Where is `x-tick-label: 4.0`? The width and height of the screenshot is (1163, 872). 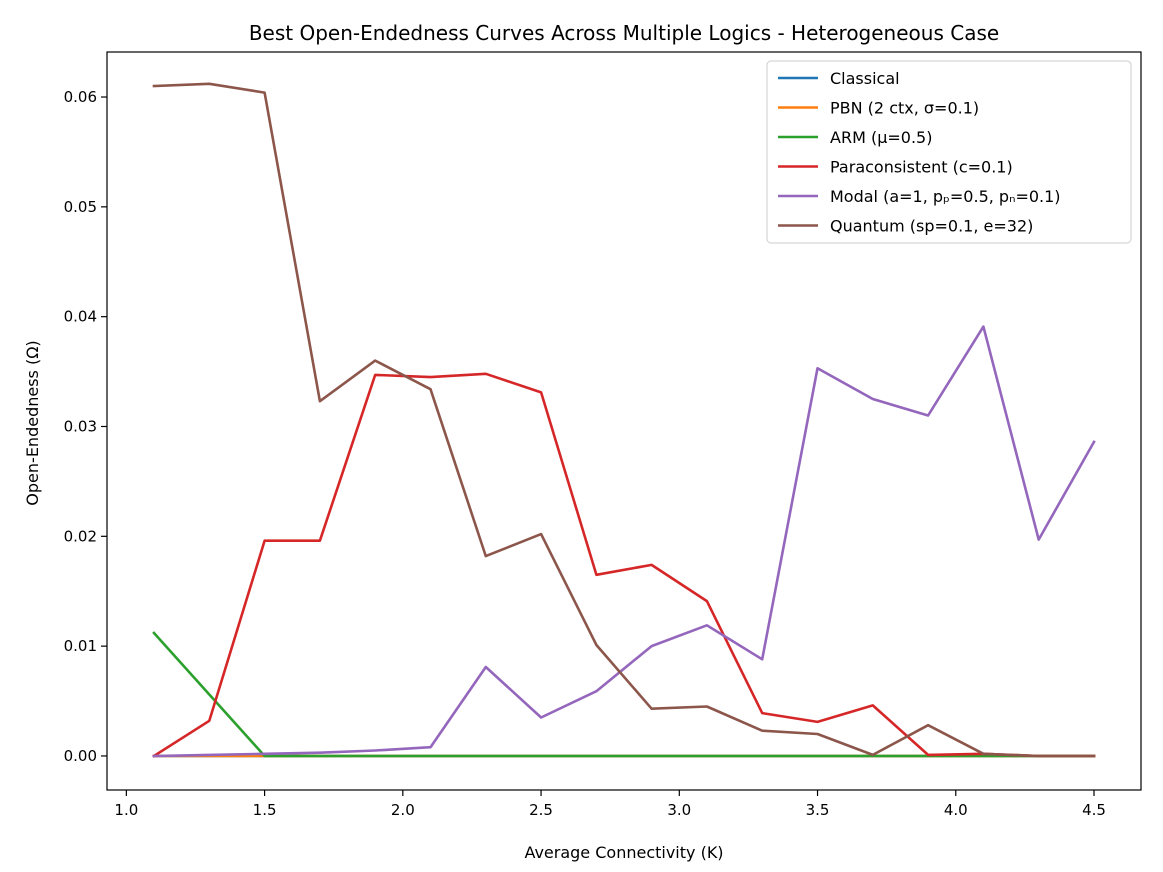 x-tick-label: 4.0 is located at coordinates (956, 810).